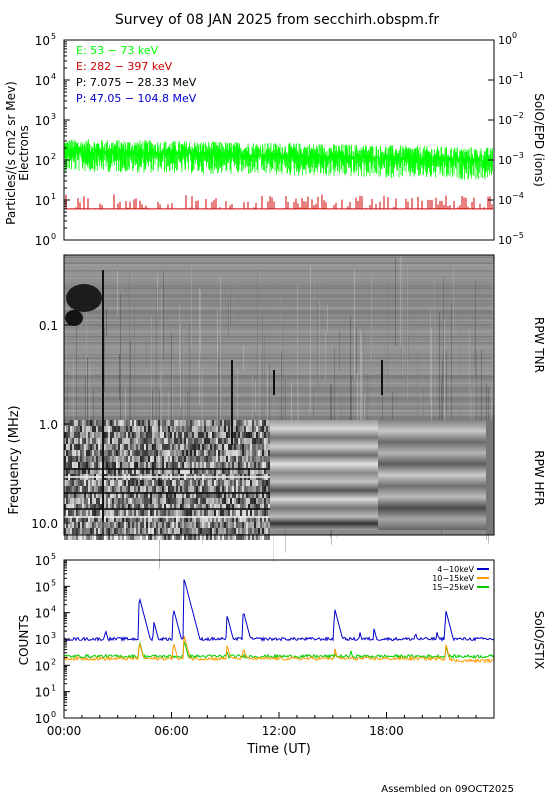 This screenshot has width=550, height=800. Describe the element at coordinates (453, 587) in the screenshot. I see `stix-legend-label: 15−25keV` at that location.